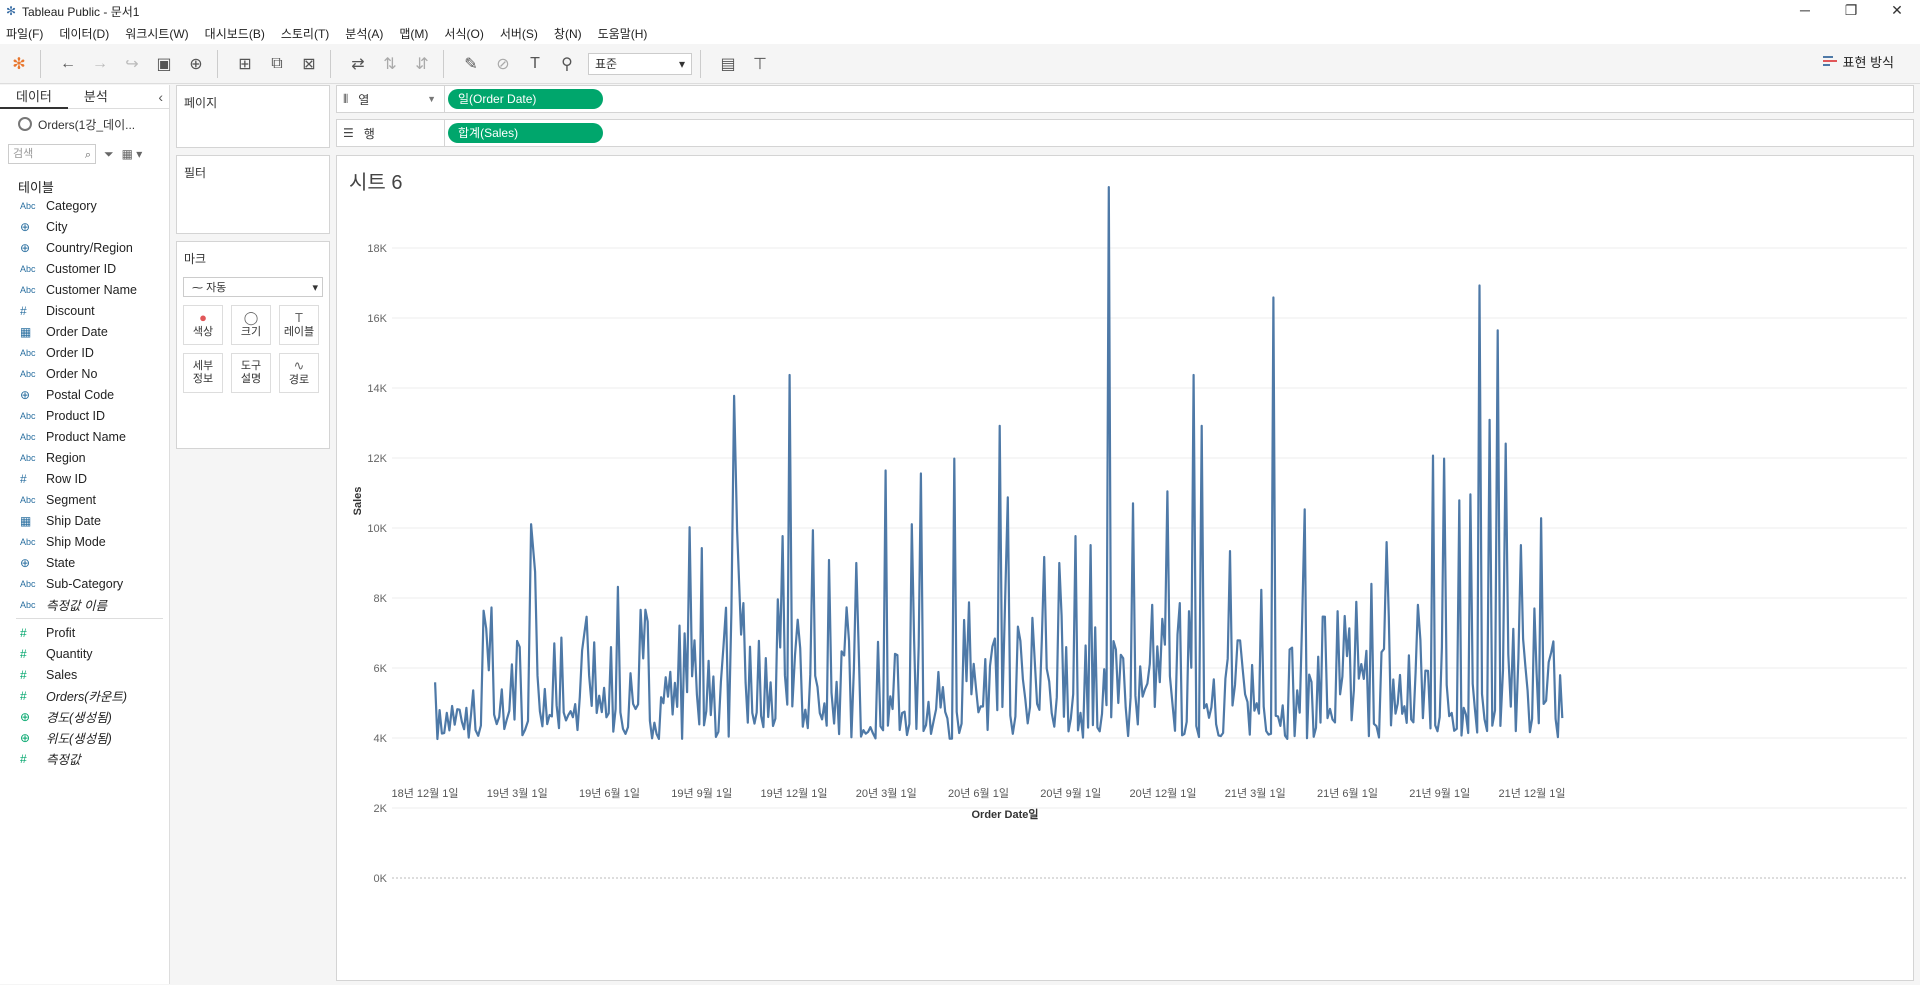 The height and width of the screenshot is (985, 1920). I want to click on view-options-icon: ▦ ▾, so click(132, 154).